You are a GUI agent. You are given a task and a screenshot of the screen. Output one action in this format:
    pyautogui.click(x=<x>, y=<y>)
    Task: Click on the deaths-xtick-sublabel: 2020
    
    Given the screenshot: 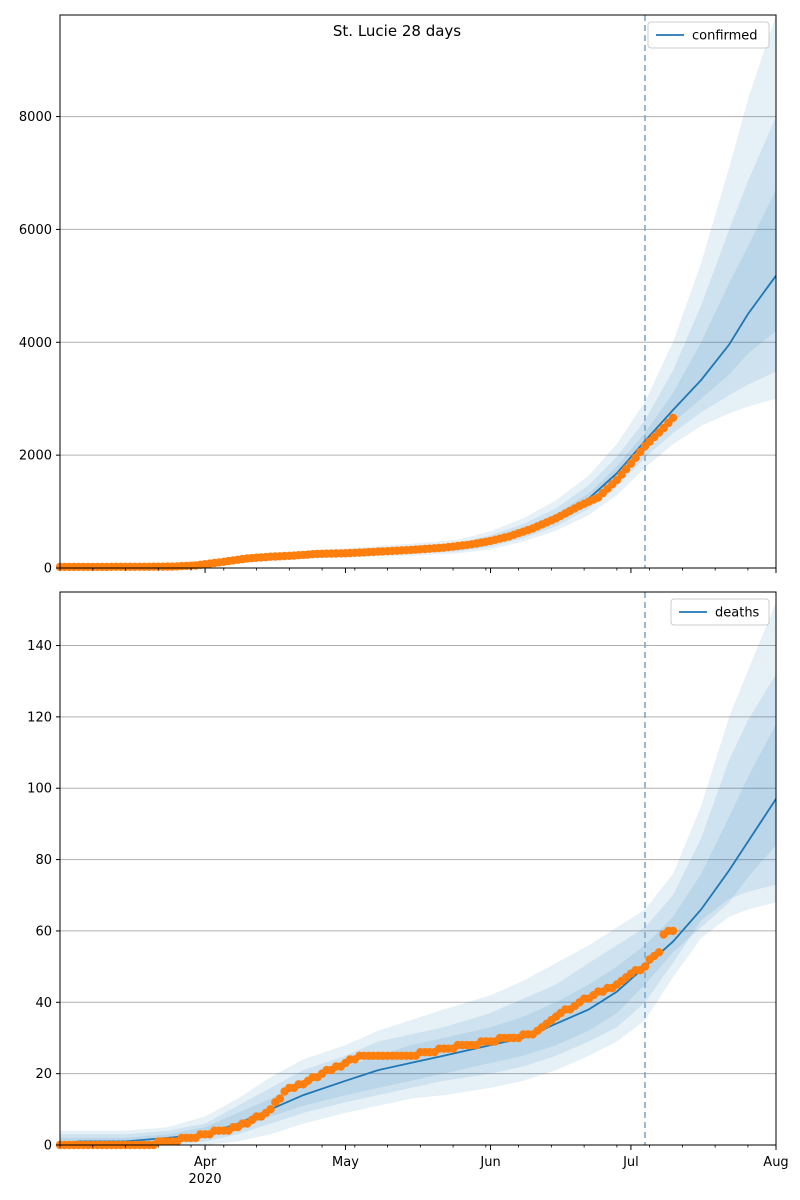 What is the action you would take?
    pyautogui.click(x=205, y=1179)
    